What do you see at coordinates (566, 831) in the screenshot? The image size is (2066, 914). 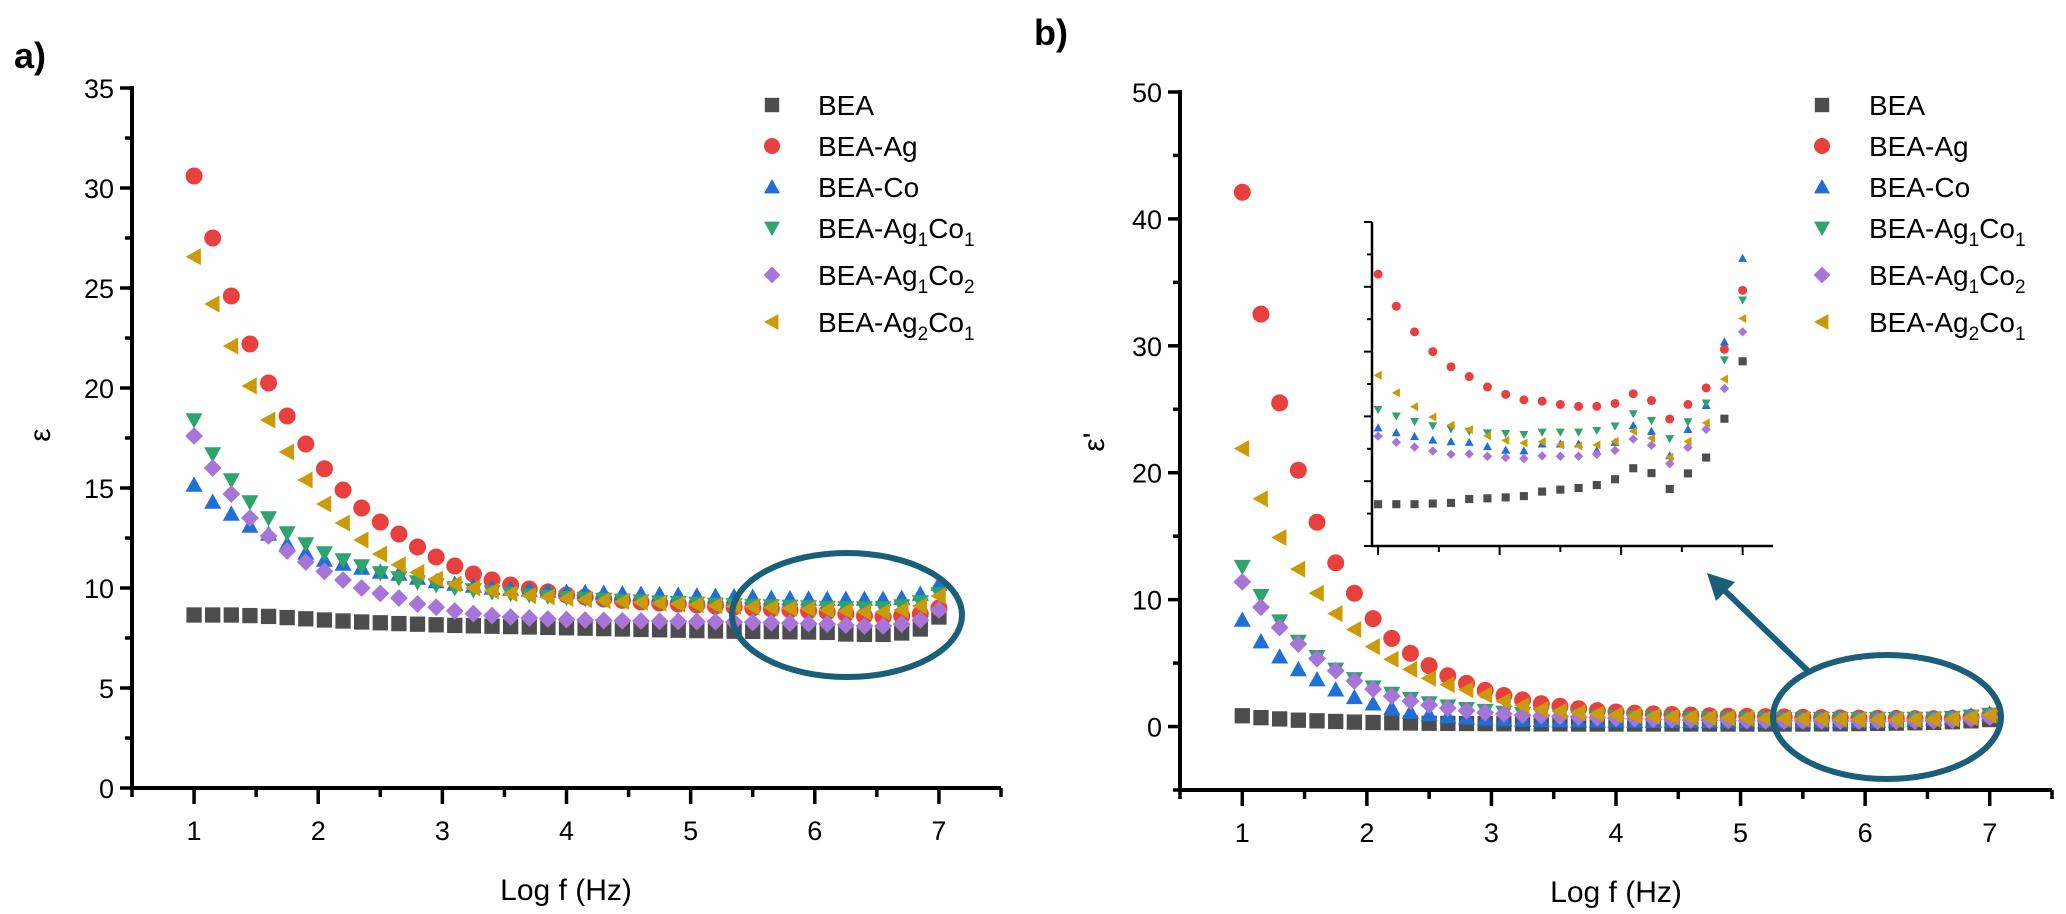 I see `x-tick-label: 4` at bounding box center [566, 831].